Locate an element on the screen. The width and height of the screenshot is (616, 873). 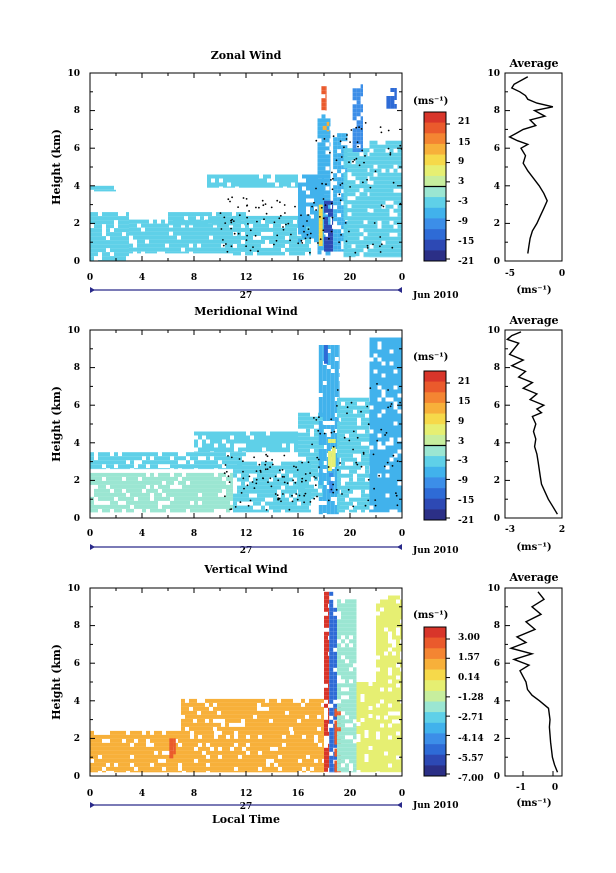
meridional-average-y-tick-label: 0 is located at coordinates (497, 519).